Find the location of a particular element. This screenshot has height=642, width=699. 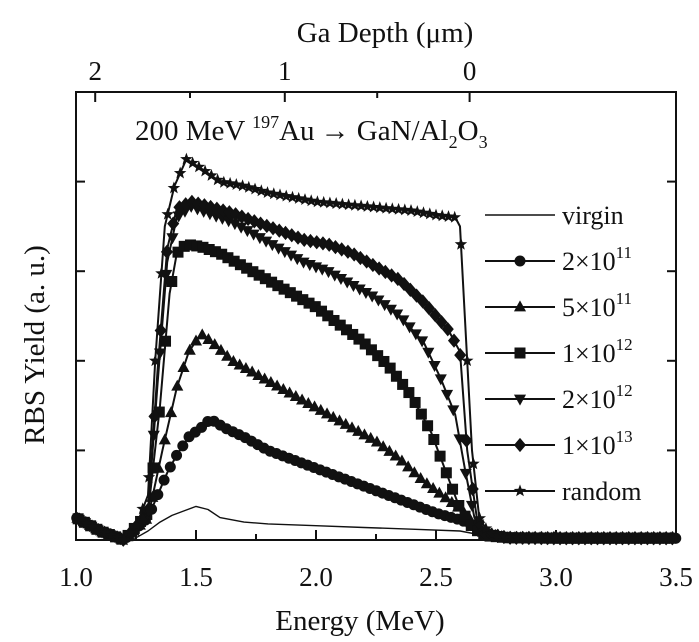

legend-item: 5×1011 is located at coordinates (558, 305).